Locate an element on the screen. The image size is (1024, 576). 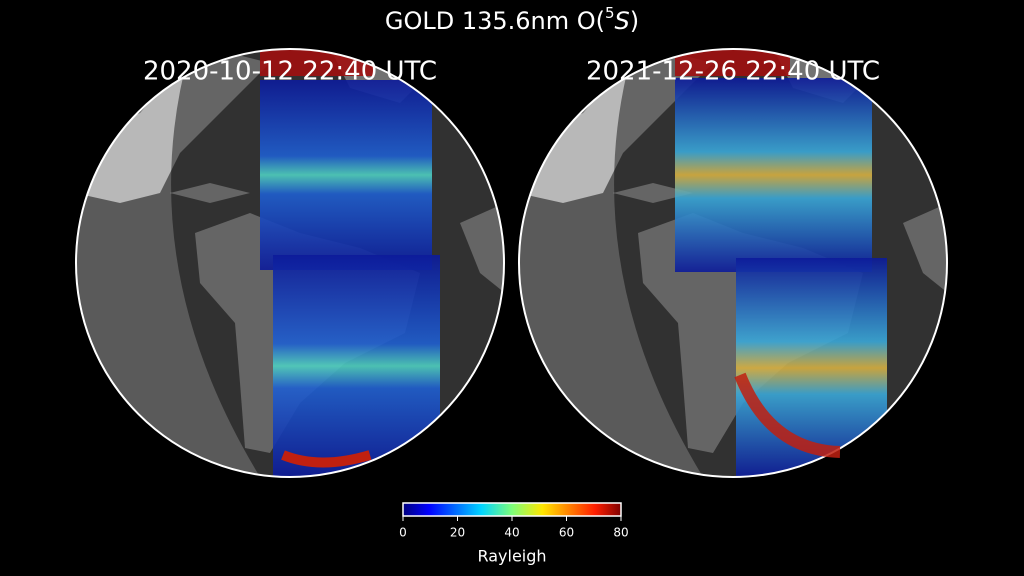
colorbar-tick-label: 40 is located at coordinates (511, 533).